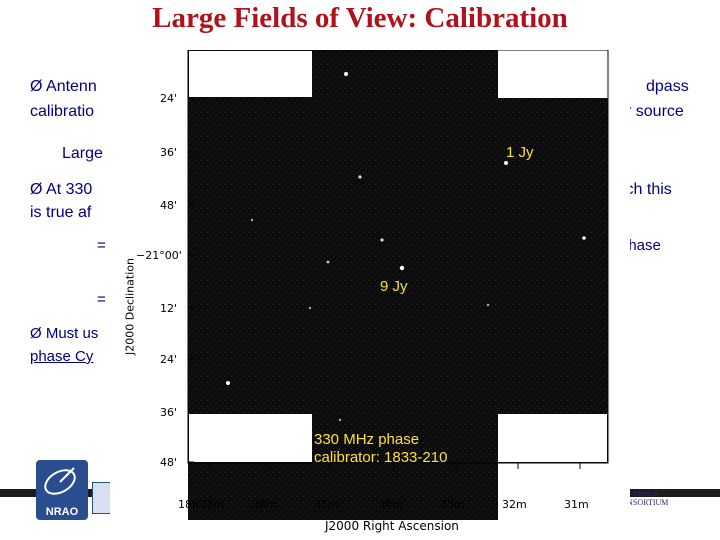 The width and height of the screenshot is (720, 540). Describe the element at coordinates (390, 504) in the screenshot. I see `x-tick-label: 34m` at that location.